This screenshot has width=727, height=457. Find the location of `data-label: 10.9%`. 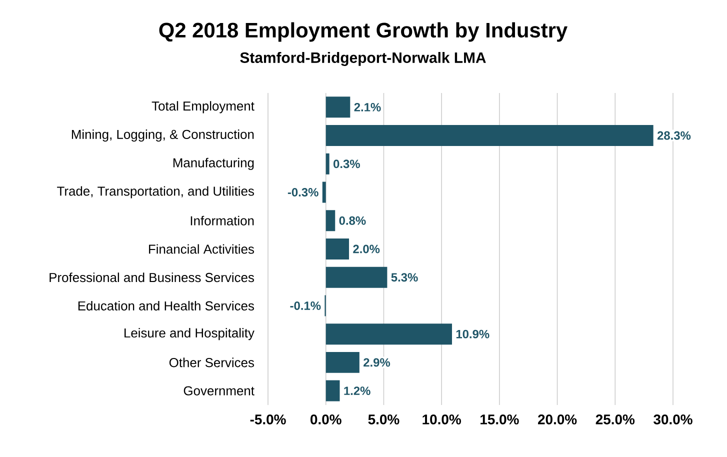

data-label: 10.9% is located at coordinates (473, 334).